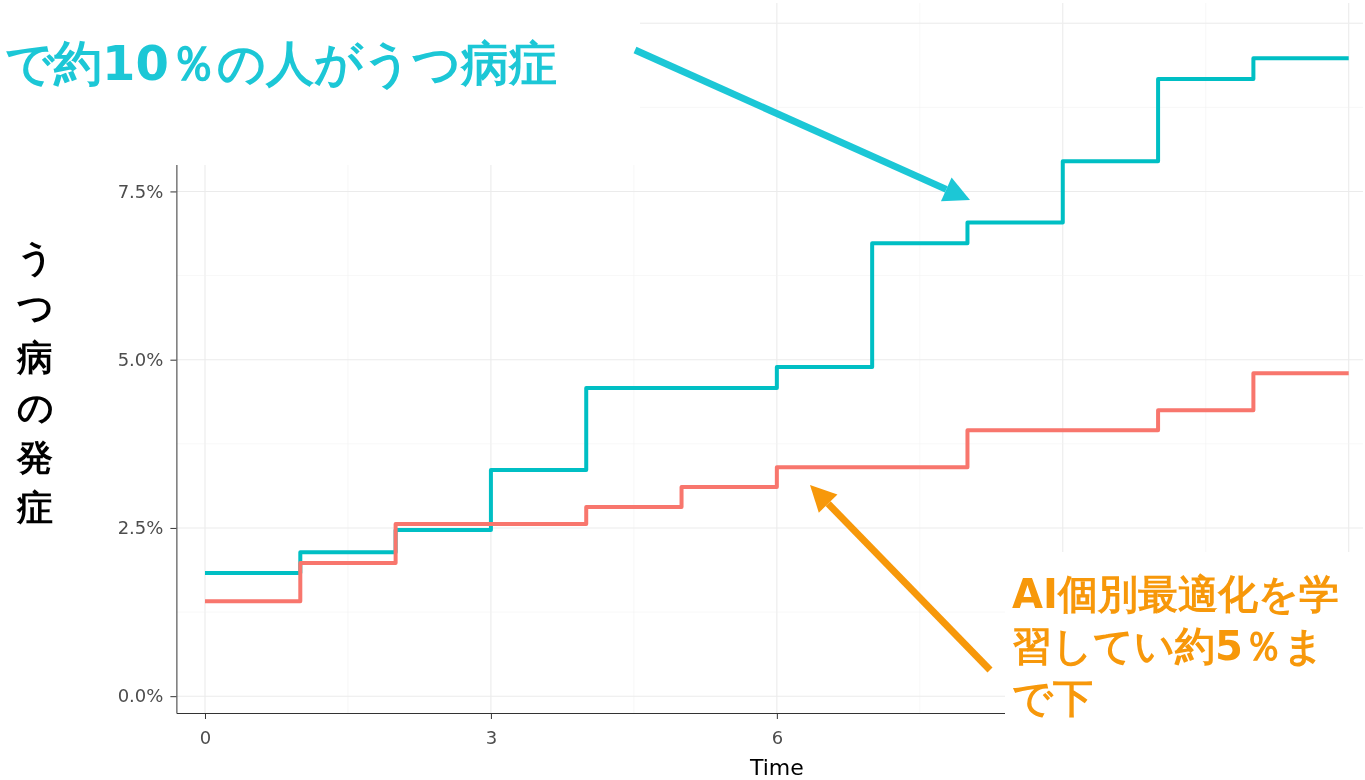  Describe the element at coordinates (281, 63) in the screenshot. I see `annotation: で約10％の人がうつ病症` at that location.